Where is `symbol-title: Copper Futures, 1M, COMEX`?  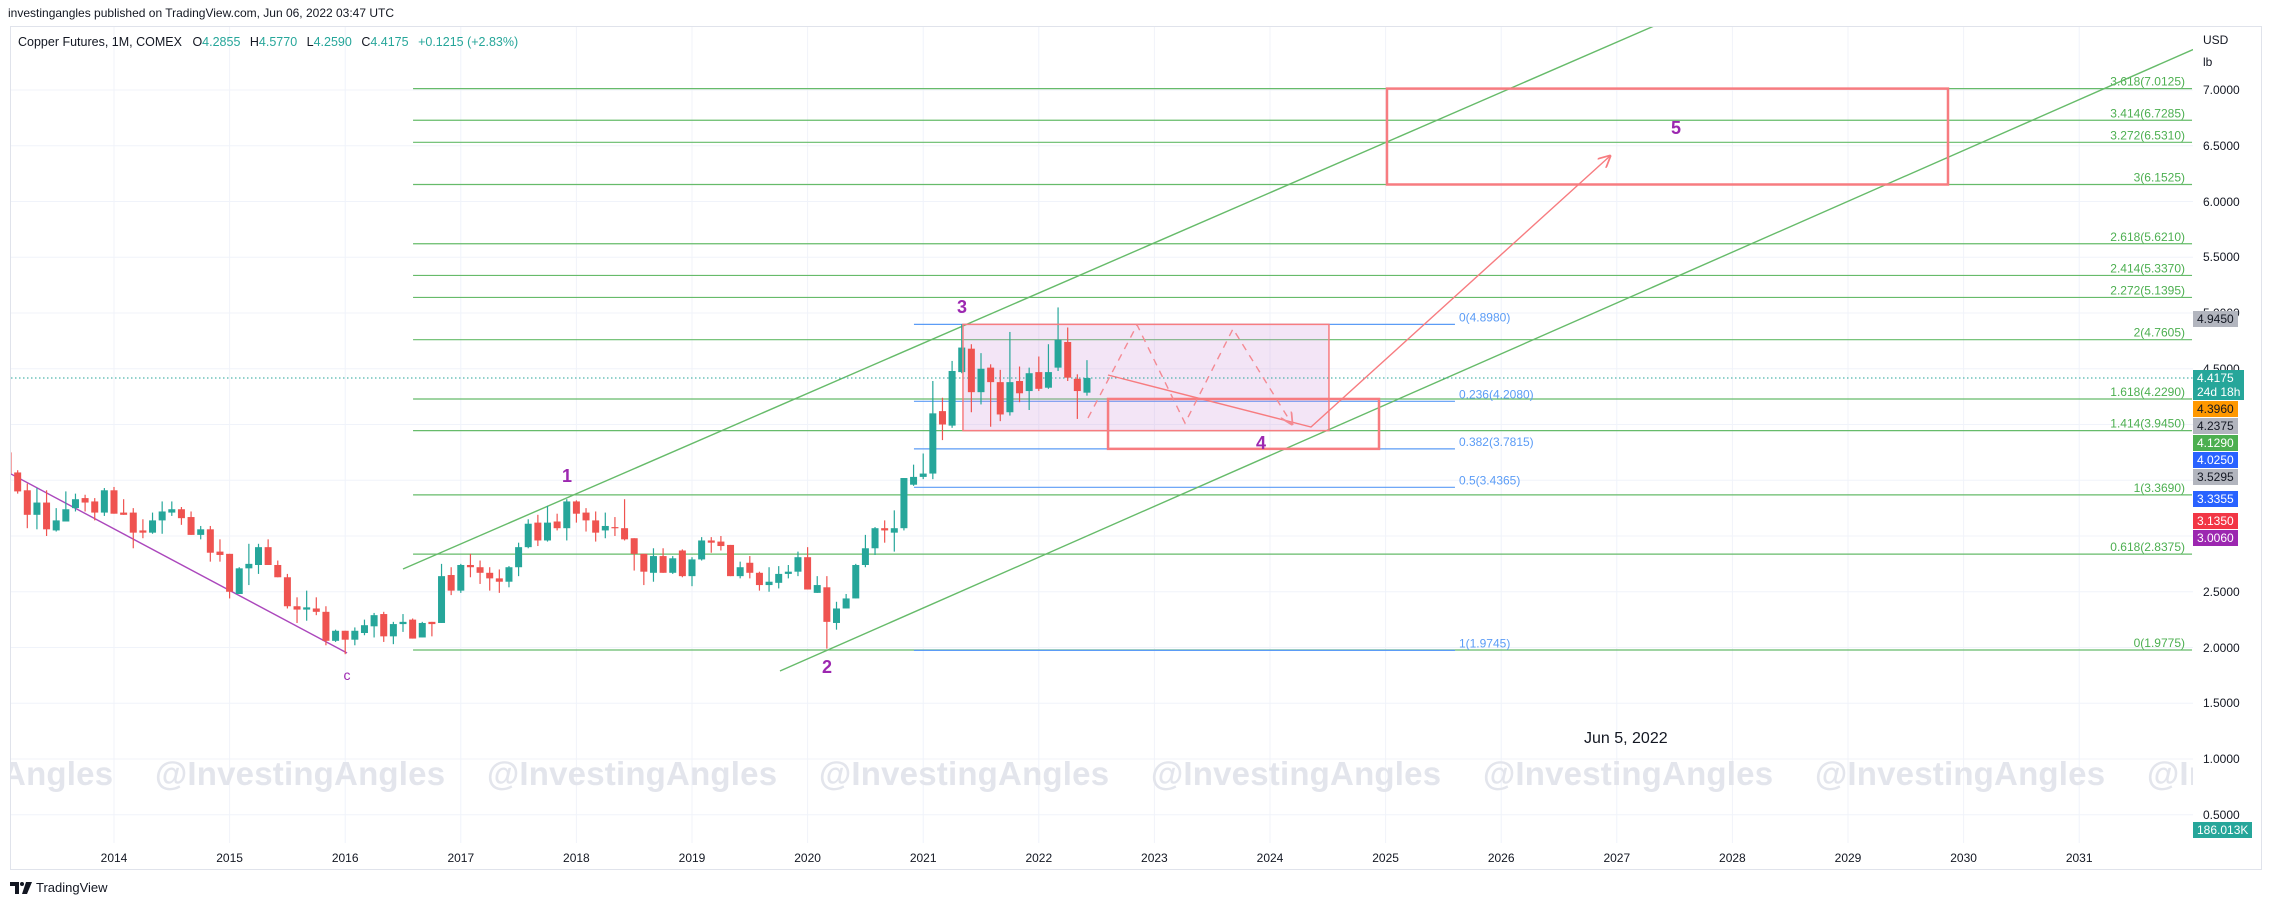
symbol-title: Copper Futures, 1M, COMEX is located at coordinates (100, 42).